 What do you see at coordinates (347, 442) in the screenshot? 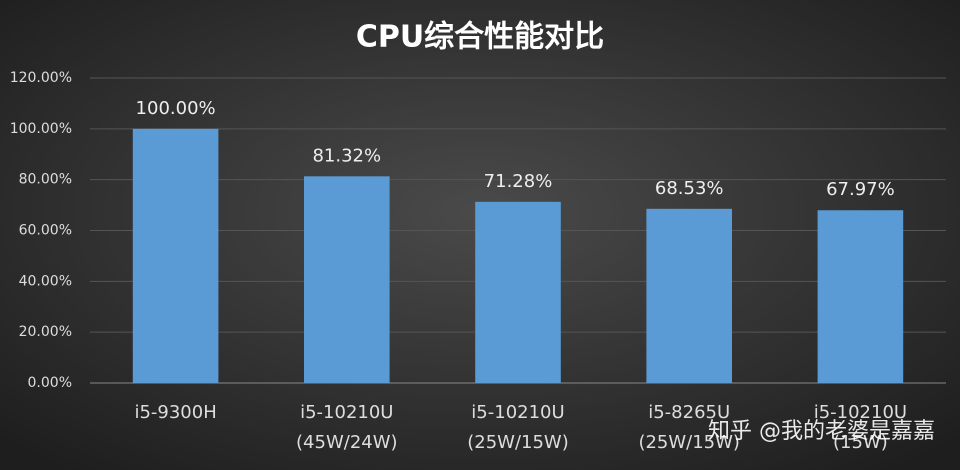
I see `x-tick-label: (45W/24W)` at bounding box center [347, 442].